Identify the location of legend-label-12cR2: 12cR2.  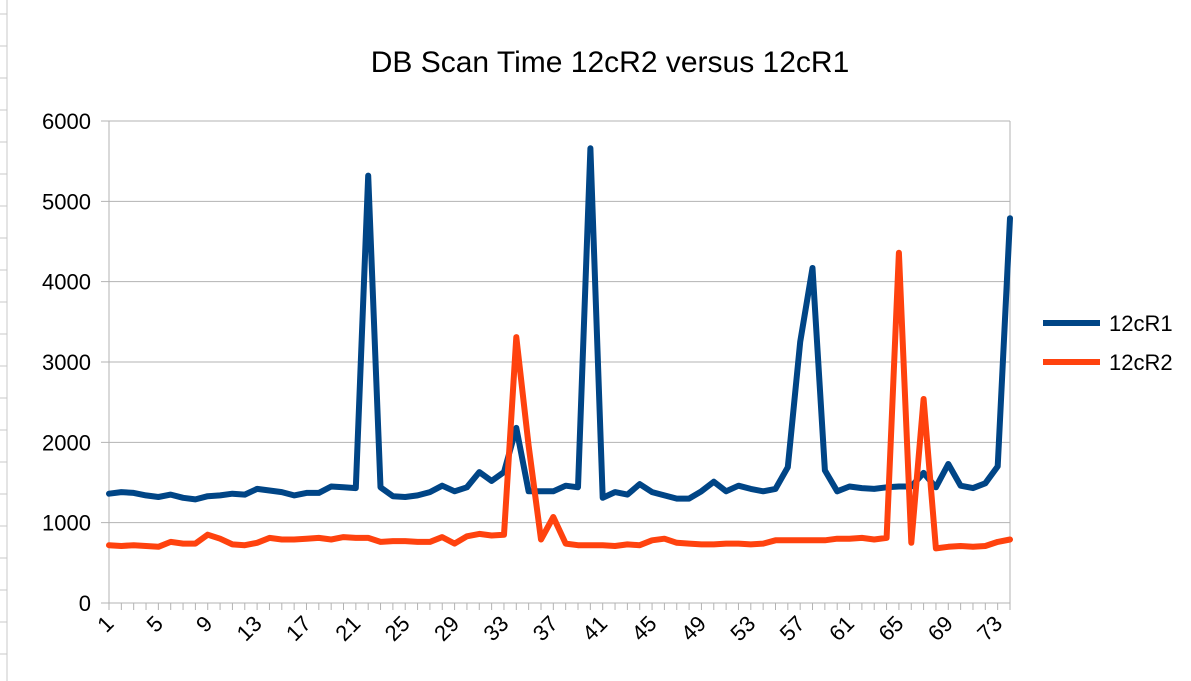
(1141, 362).